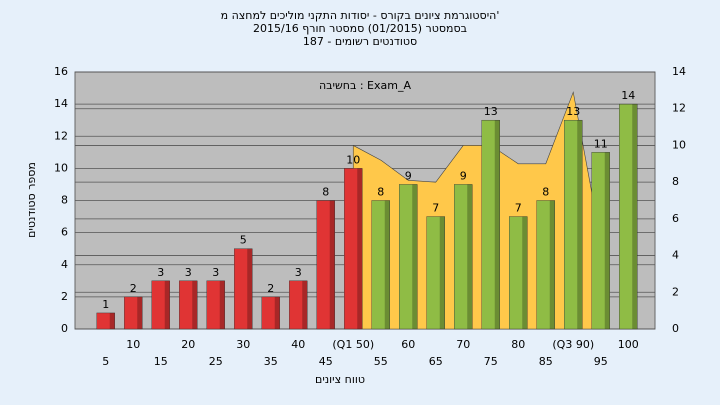 Image resolution: width=720 pixels, height=405 pixels. What do you see at coordinates (353, 344) in the screenshot?
I see `x-tick-label: (Q1 50)` at bounding box center [353, 344].